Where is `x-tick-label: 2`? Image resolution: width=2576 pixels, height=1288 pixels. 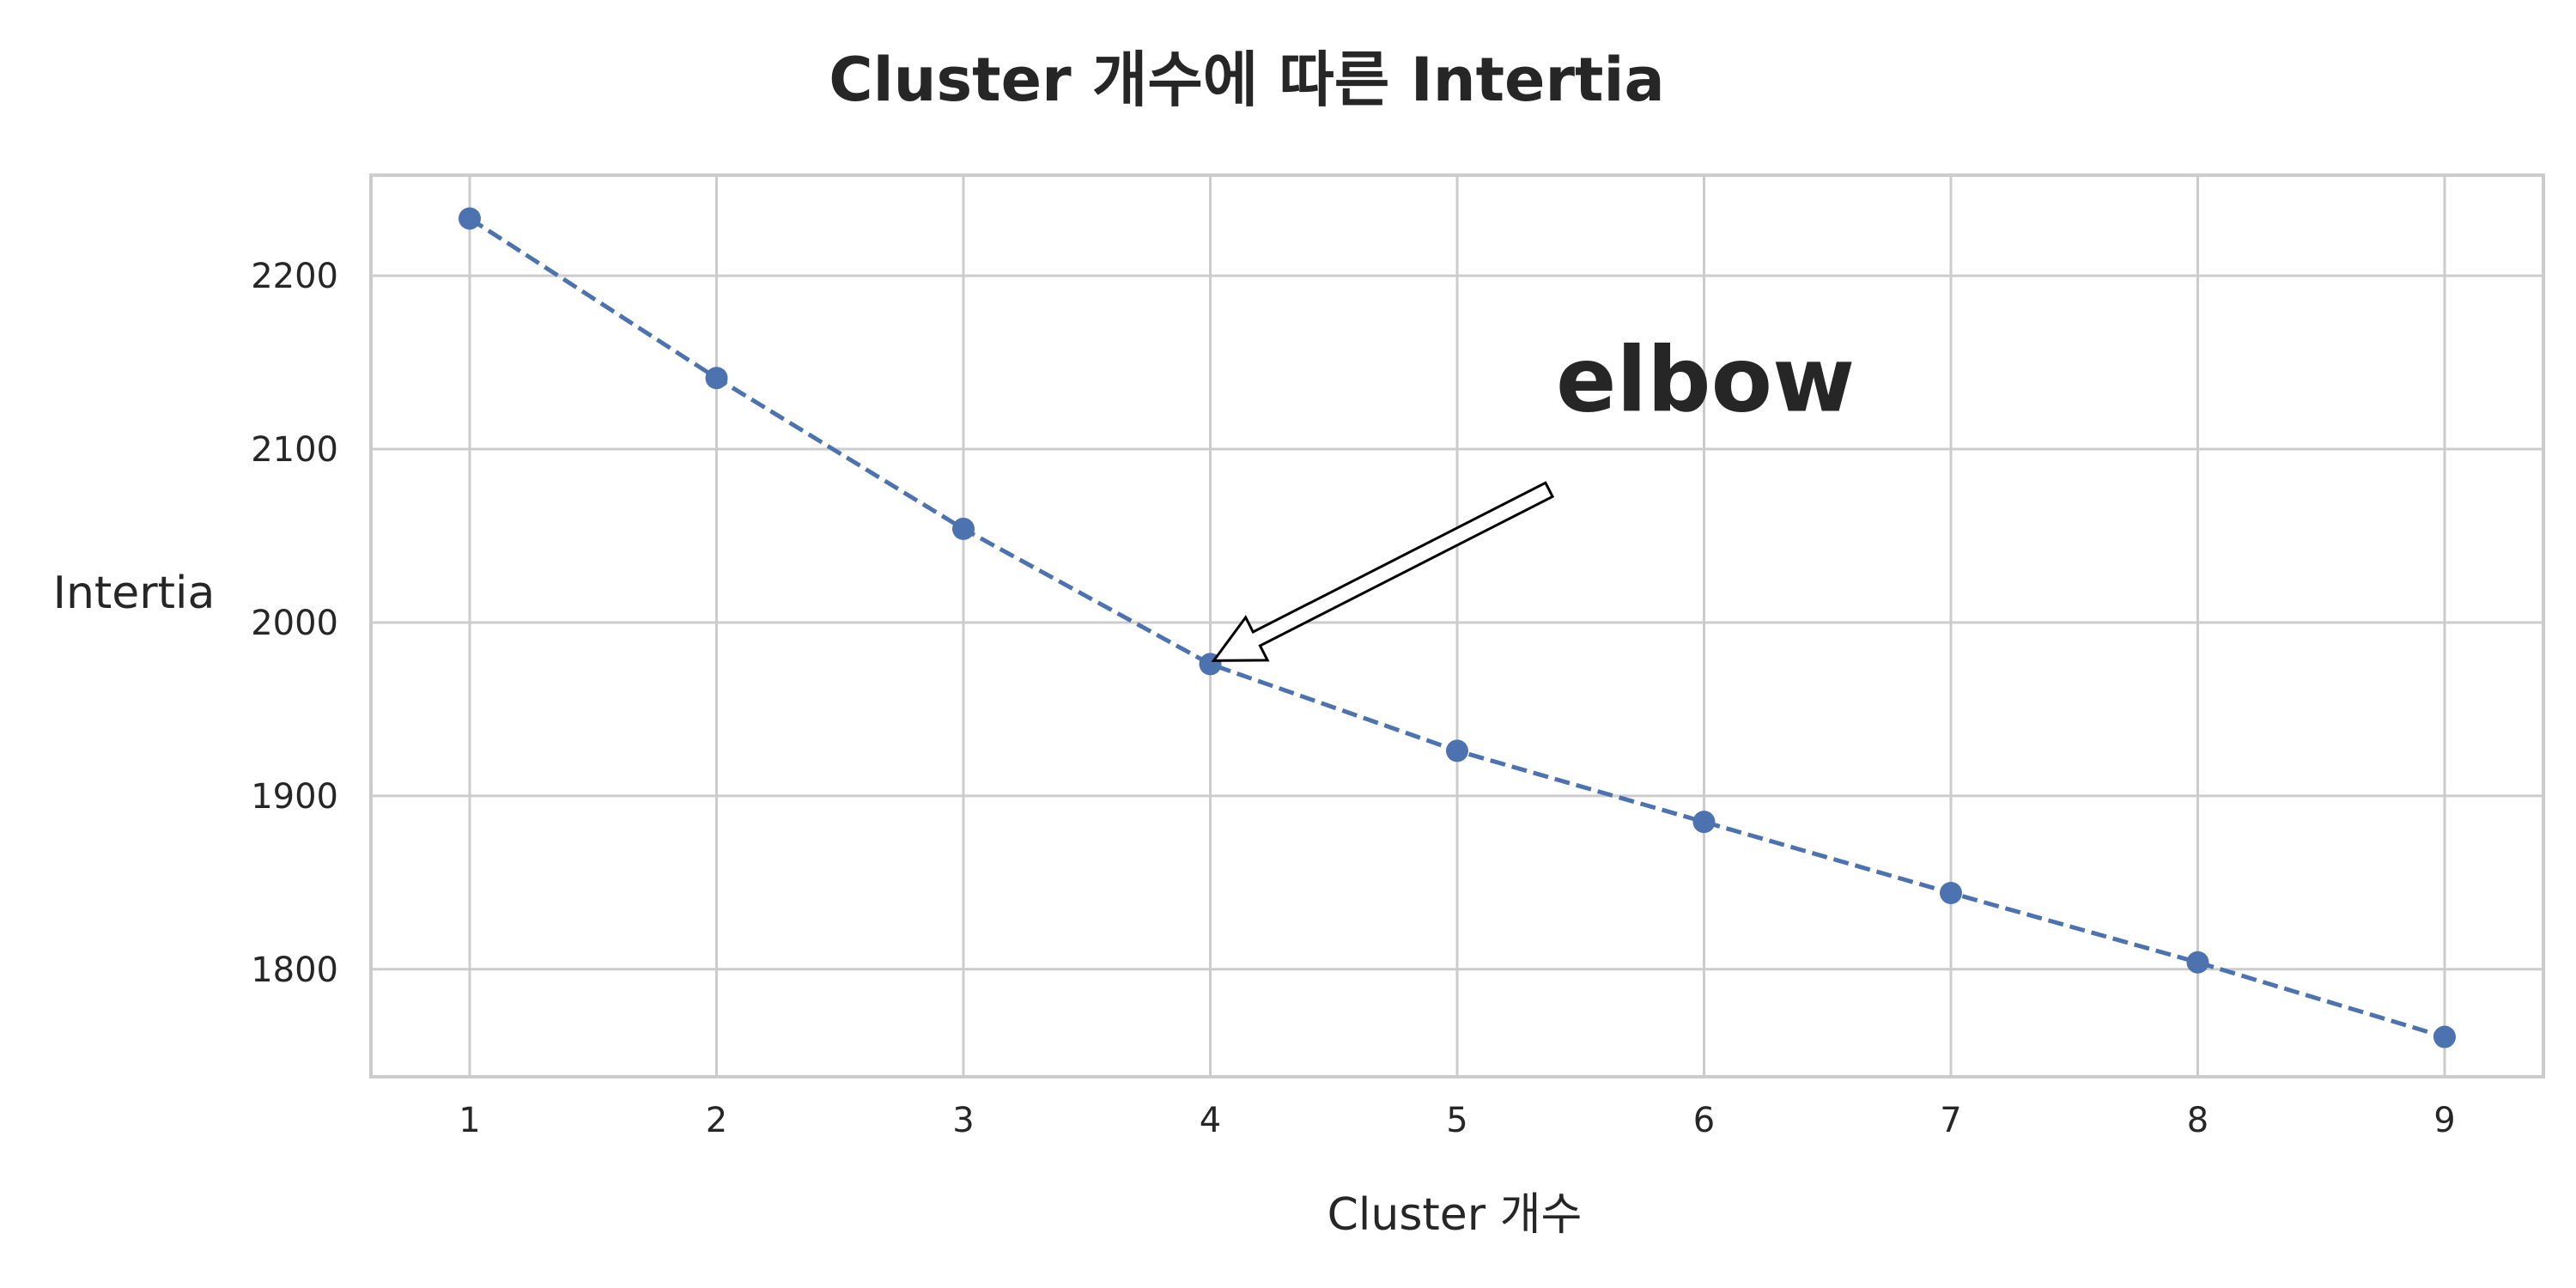 x-tick-label: 2 is located at coordinates (716, 1120).